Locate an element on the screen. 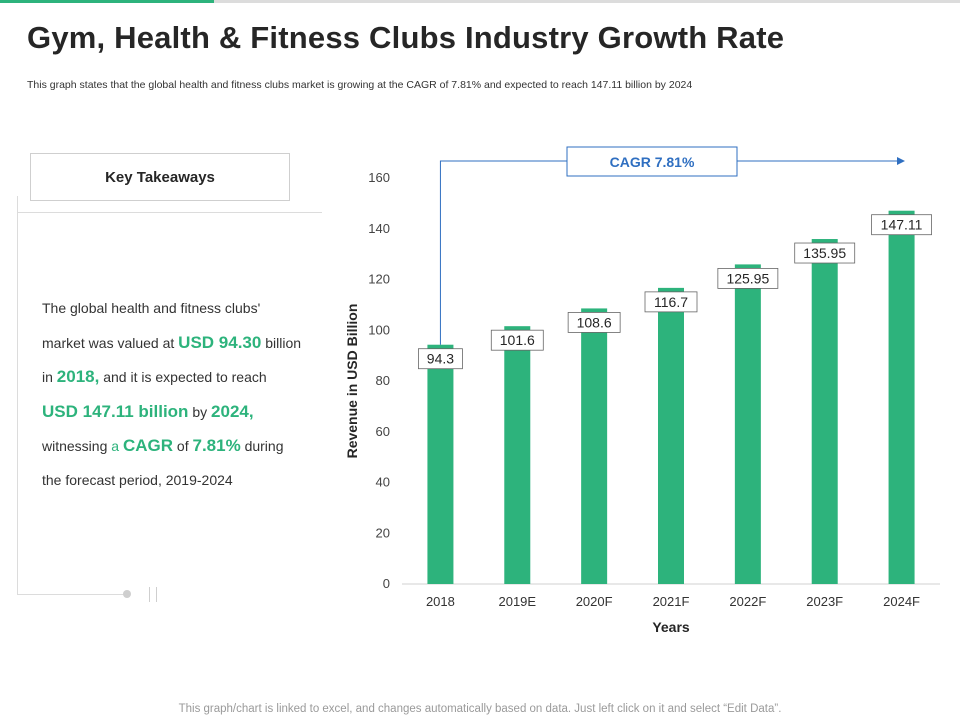 This screenshot has width=960, height=720. cagr-arrow-line is located at coordinates (668, 252).